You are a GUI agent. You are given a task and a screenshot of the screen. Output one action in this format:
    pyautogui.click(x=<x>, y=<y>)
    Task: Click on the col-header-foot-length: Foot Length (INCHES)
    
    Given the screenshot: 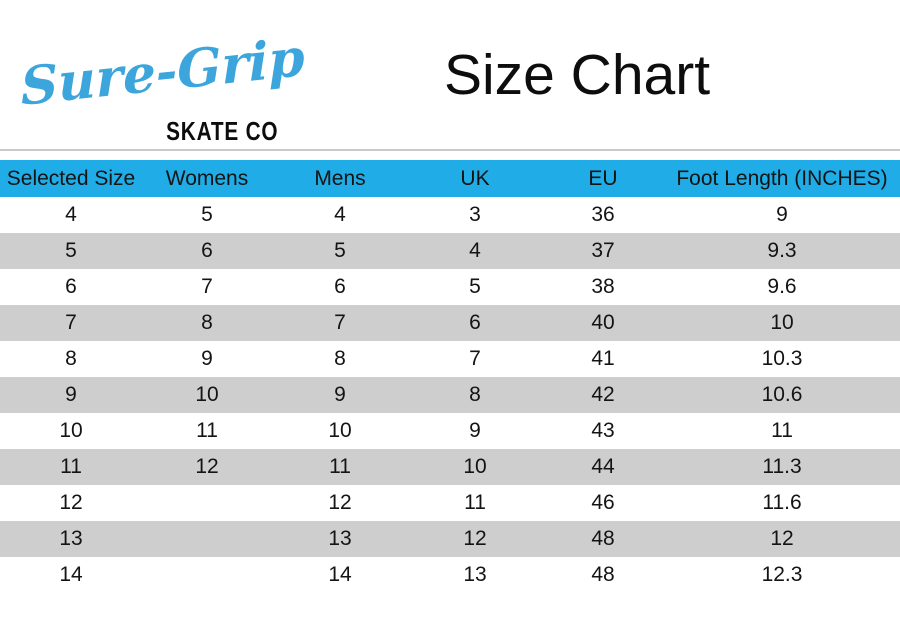 What is the action you would take?
    pyautogui.click(x=782, y=178)
    